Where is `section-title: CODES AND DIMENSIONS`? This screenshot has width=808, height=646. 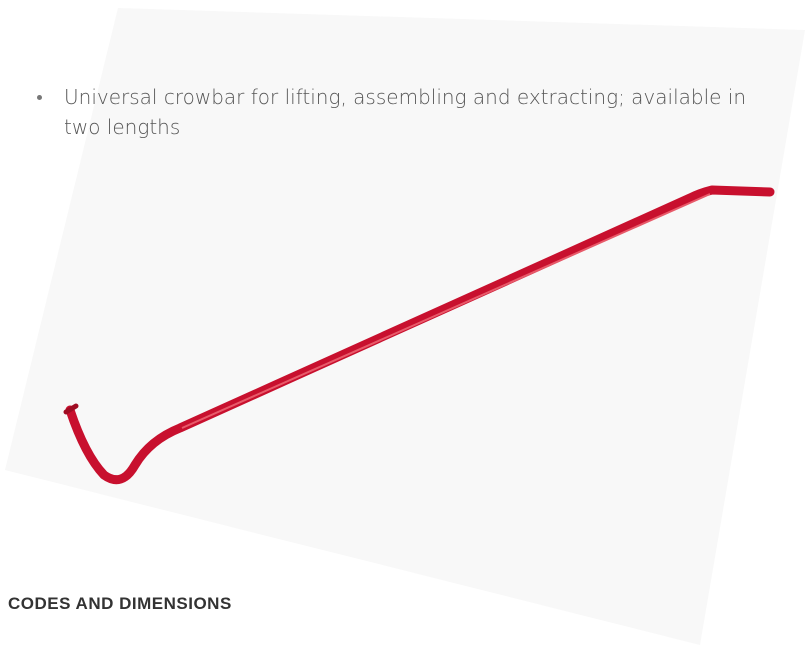 section-title: CODES AND DIMENSIONS is located at coordinates (120, 603).